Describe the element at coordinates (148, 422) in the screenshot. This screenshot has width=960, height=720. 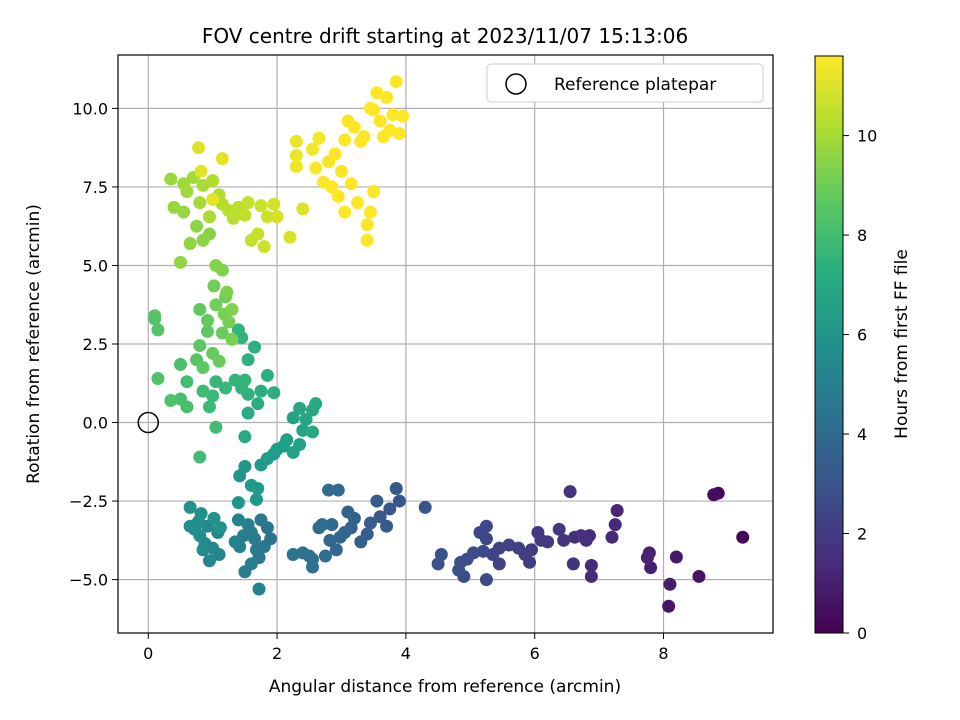
I see `reference-marker` at that location.